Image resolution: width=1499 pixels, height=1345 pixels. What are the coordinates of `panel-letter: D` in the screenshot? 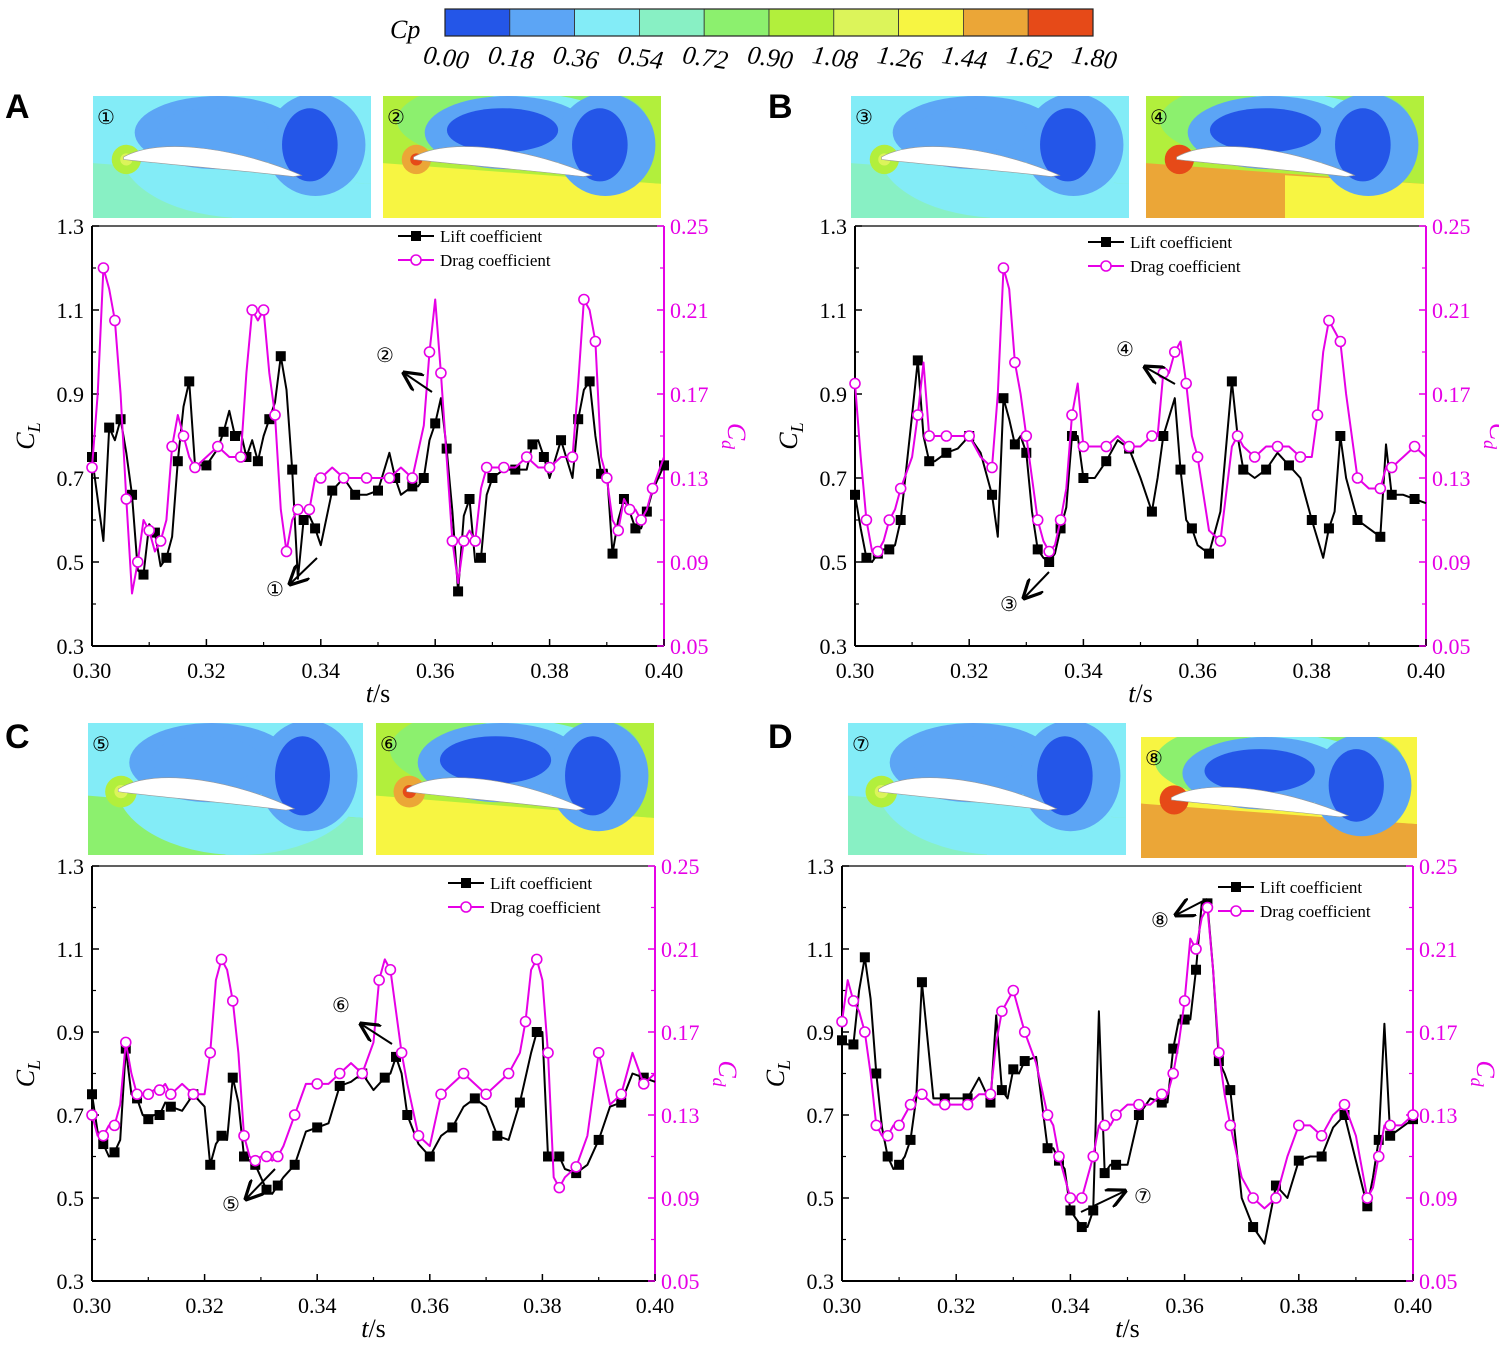 It's located at (780, 737).